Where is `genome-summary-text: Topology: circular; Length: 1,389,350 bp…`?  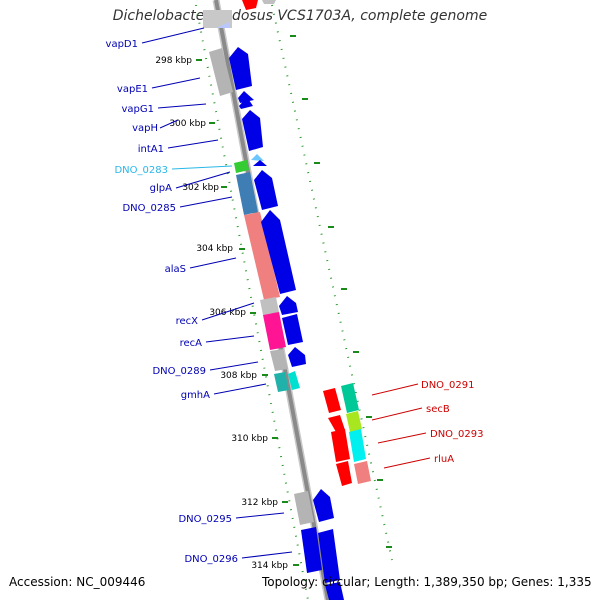 genome-summary-text: Topology: circular; Length: 1,389,350 bp… is located at coordinates (427, 582).